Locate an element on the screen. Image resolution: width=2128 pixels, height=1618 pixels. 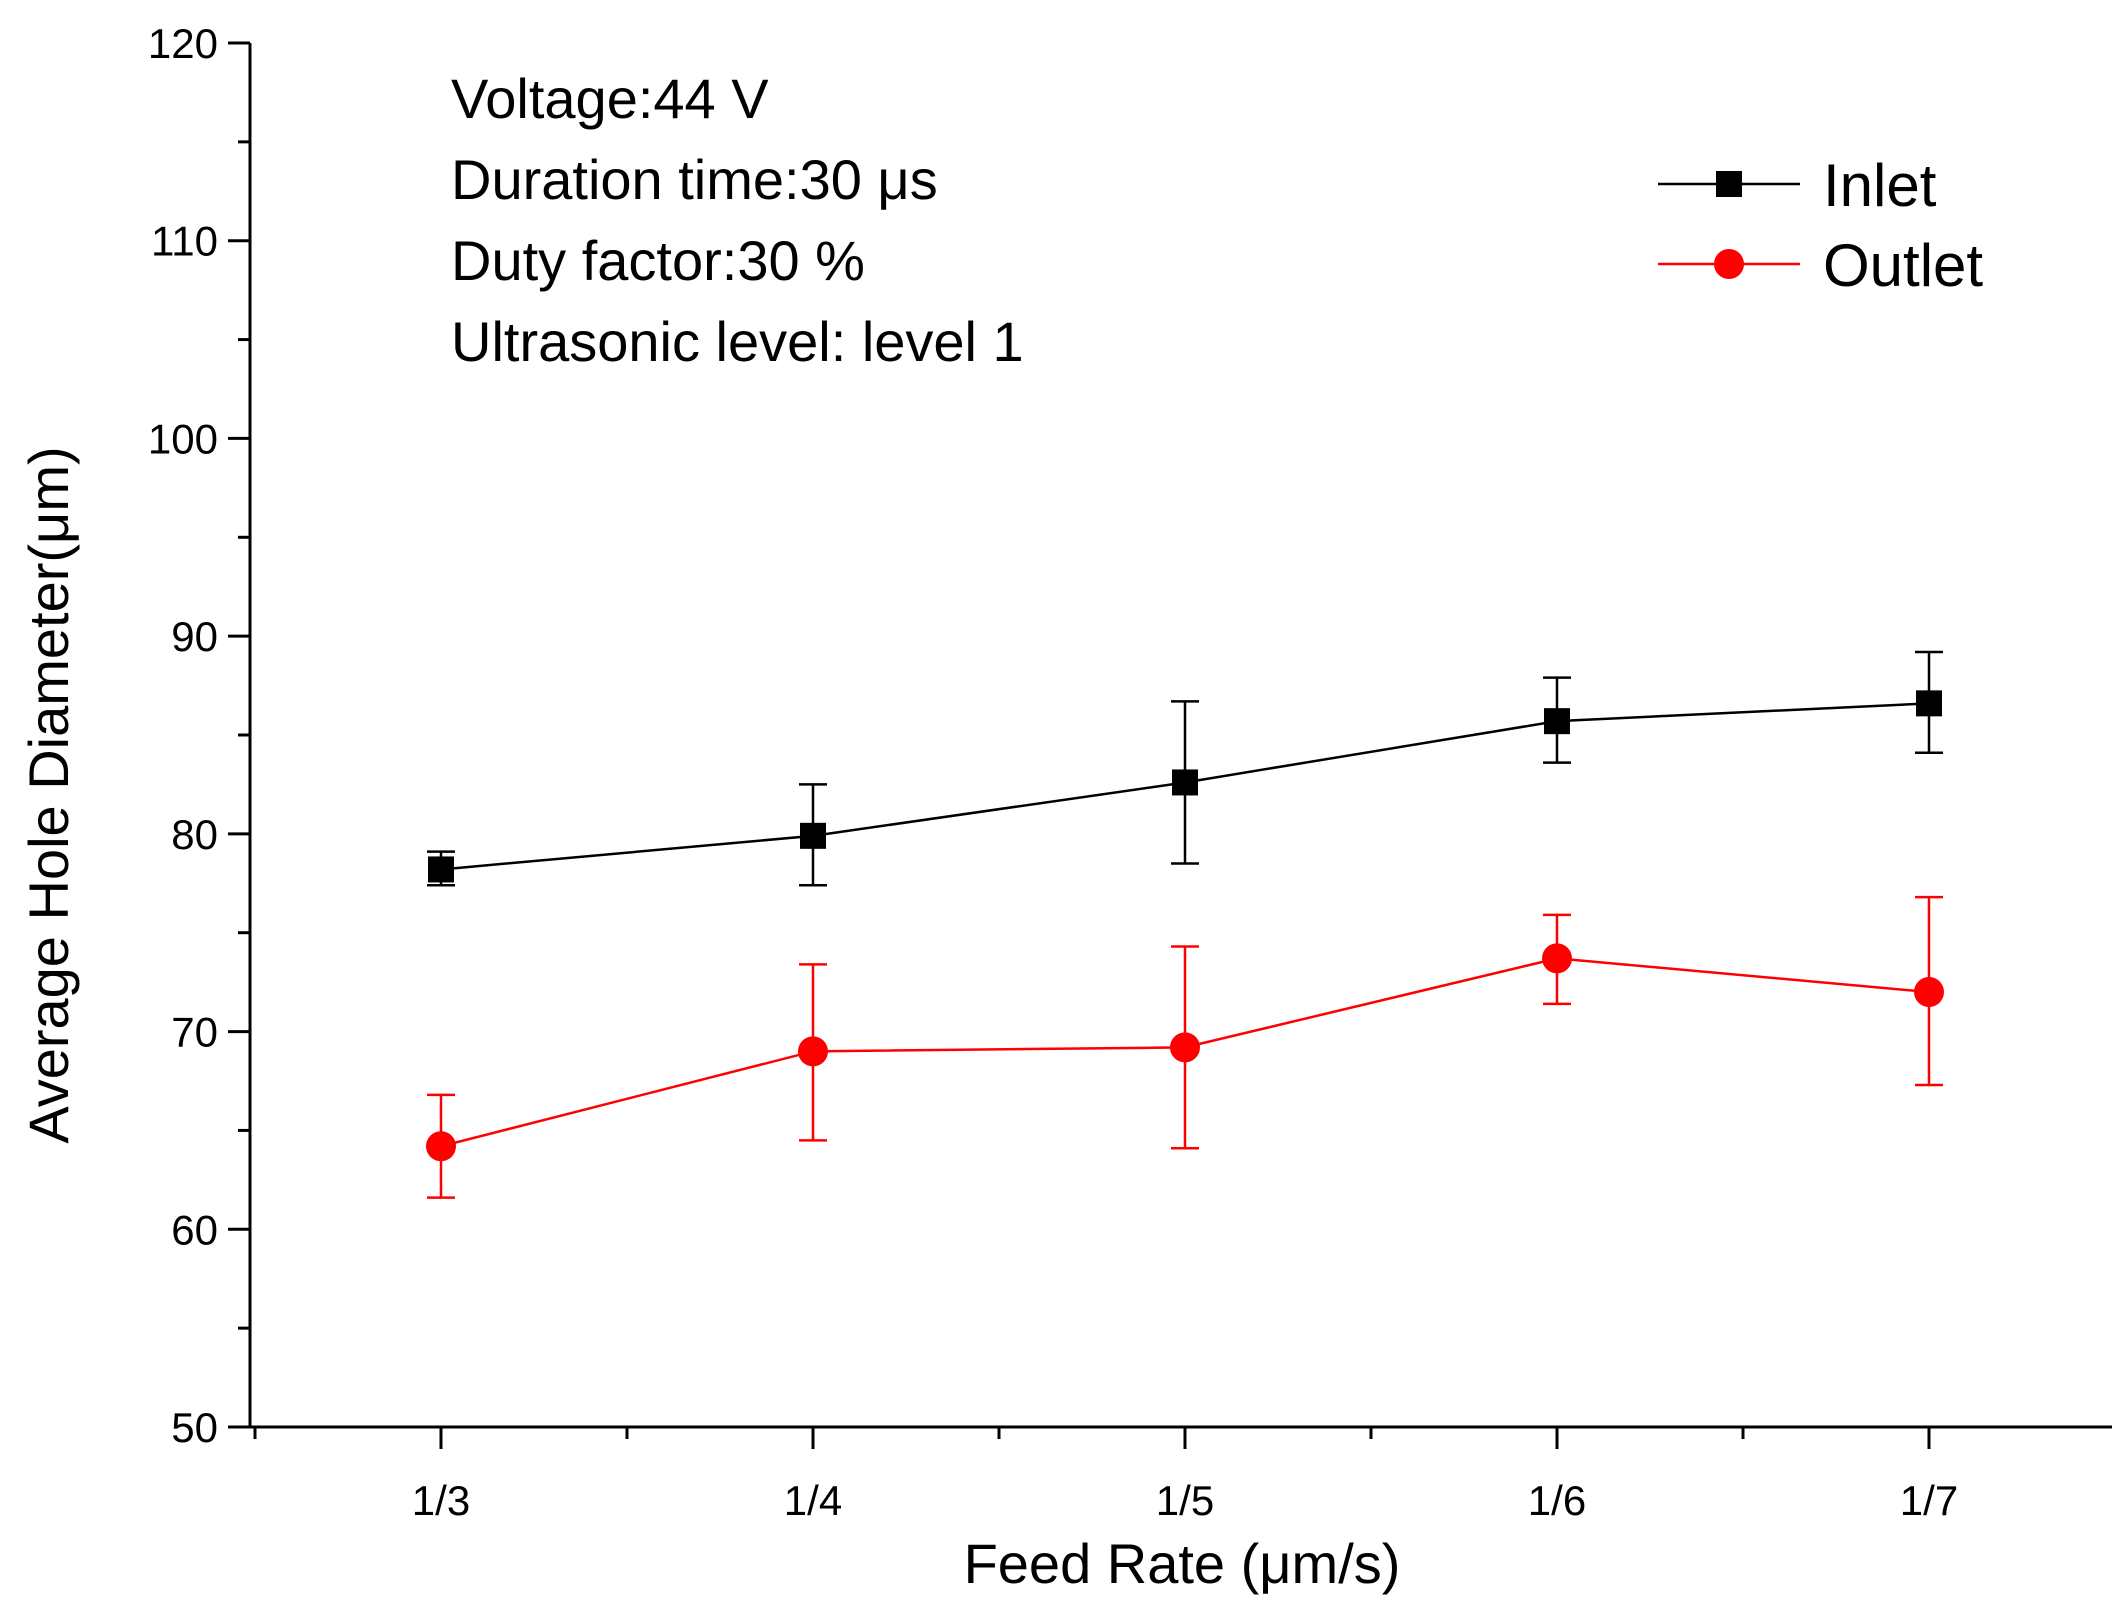
legend: Inlet Outlet is located at coordinates (1820, 225).